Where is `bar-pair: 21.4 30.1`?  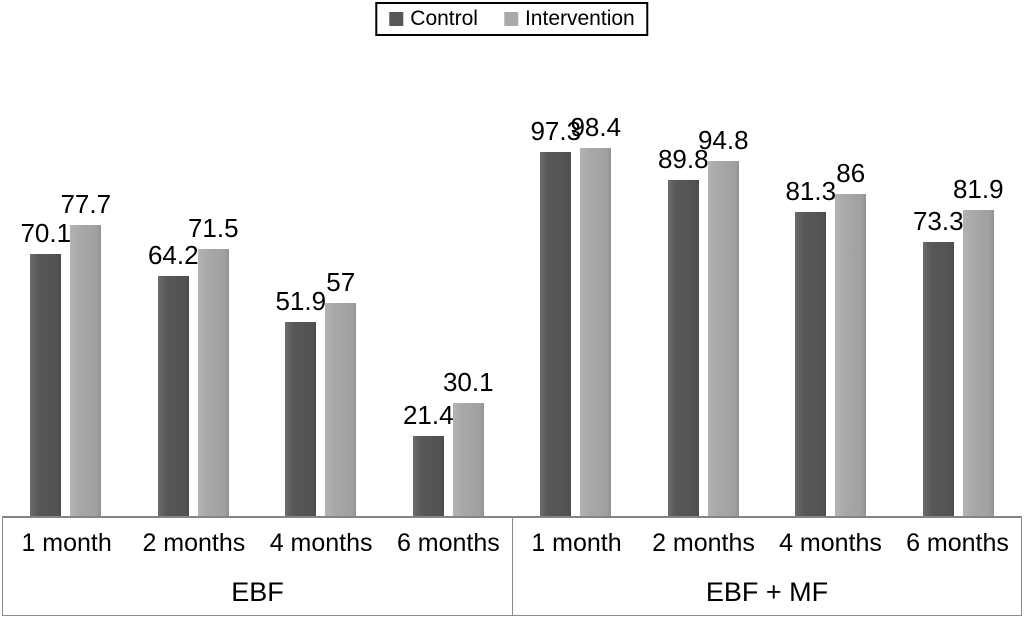 bar-pair: 21.4 30.1 is located at coordinates (448, 441).